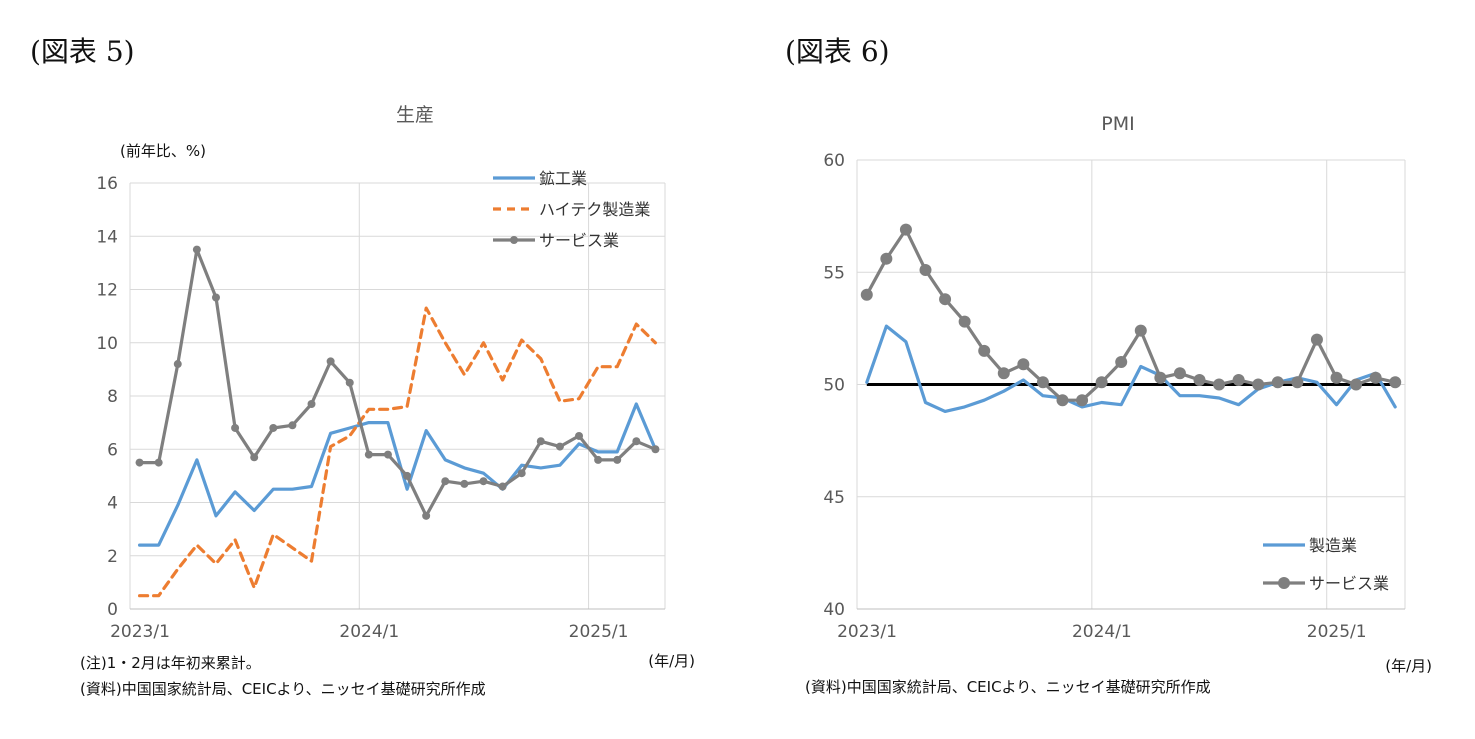 The width and height of the screenshot is (1475, 739). I want to click on footnote-source-right: (資料)中国国家統計局、CEICより、ニッセイ基礎研究所作成, so click(1008, 687).